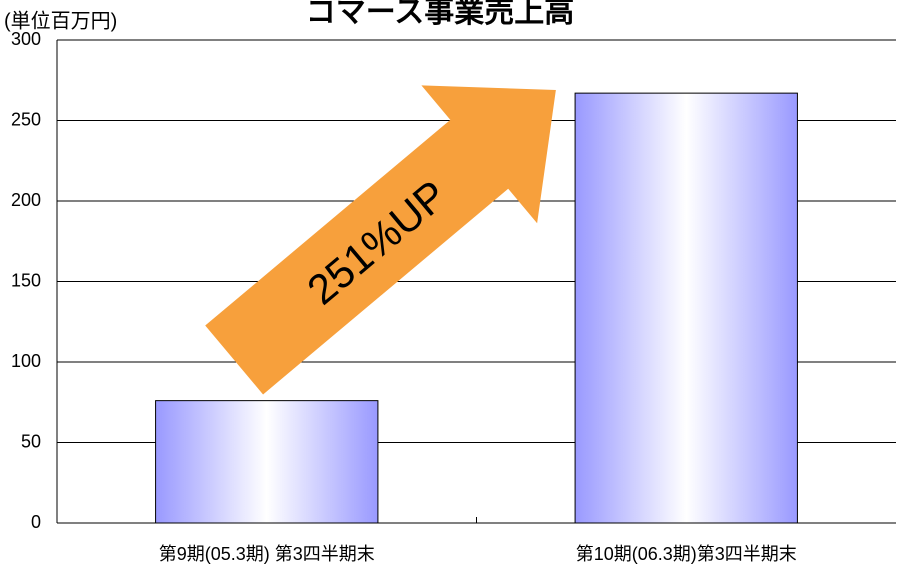 This screenshot has height=568, width=897. What do you see at coordinates (31, 441) in the screenshot?
I see `y-tick-label: 50` at bounding box center [31, 441].